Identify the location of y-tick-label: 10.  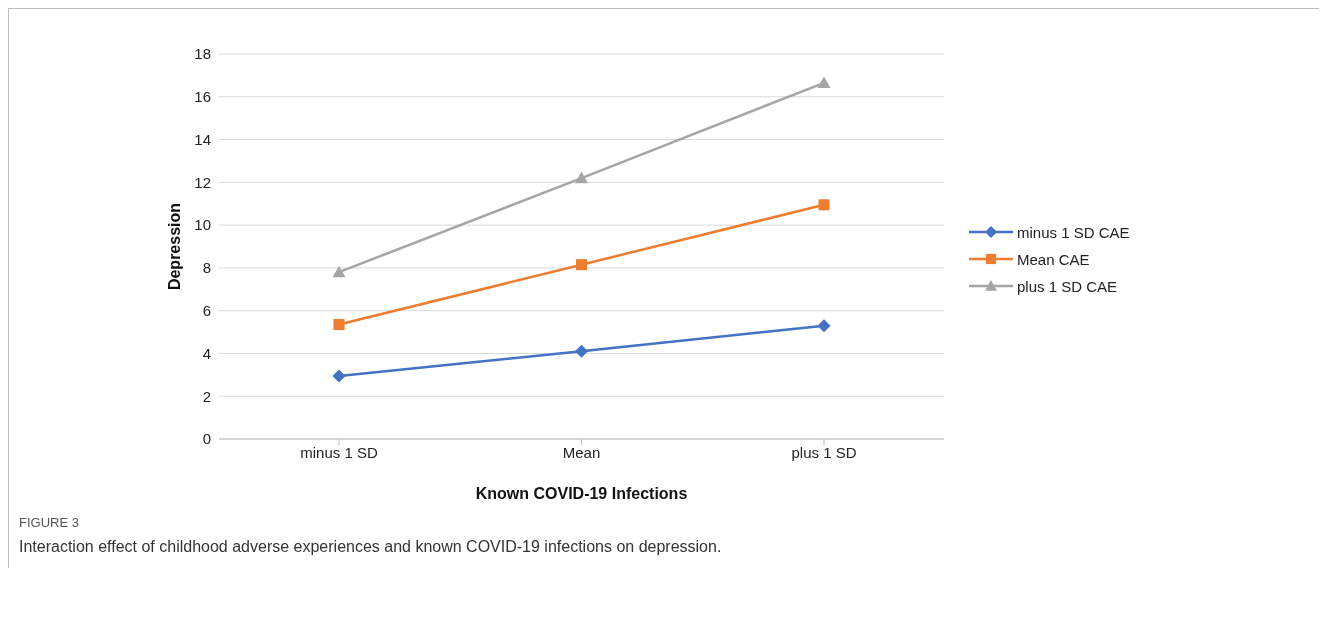
(202, 225).